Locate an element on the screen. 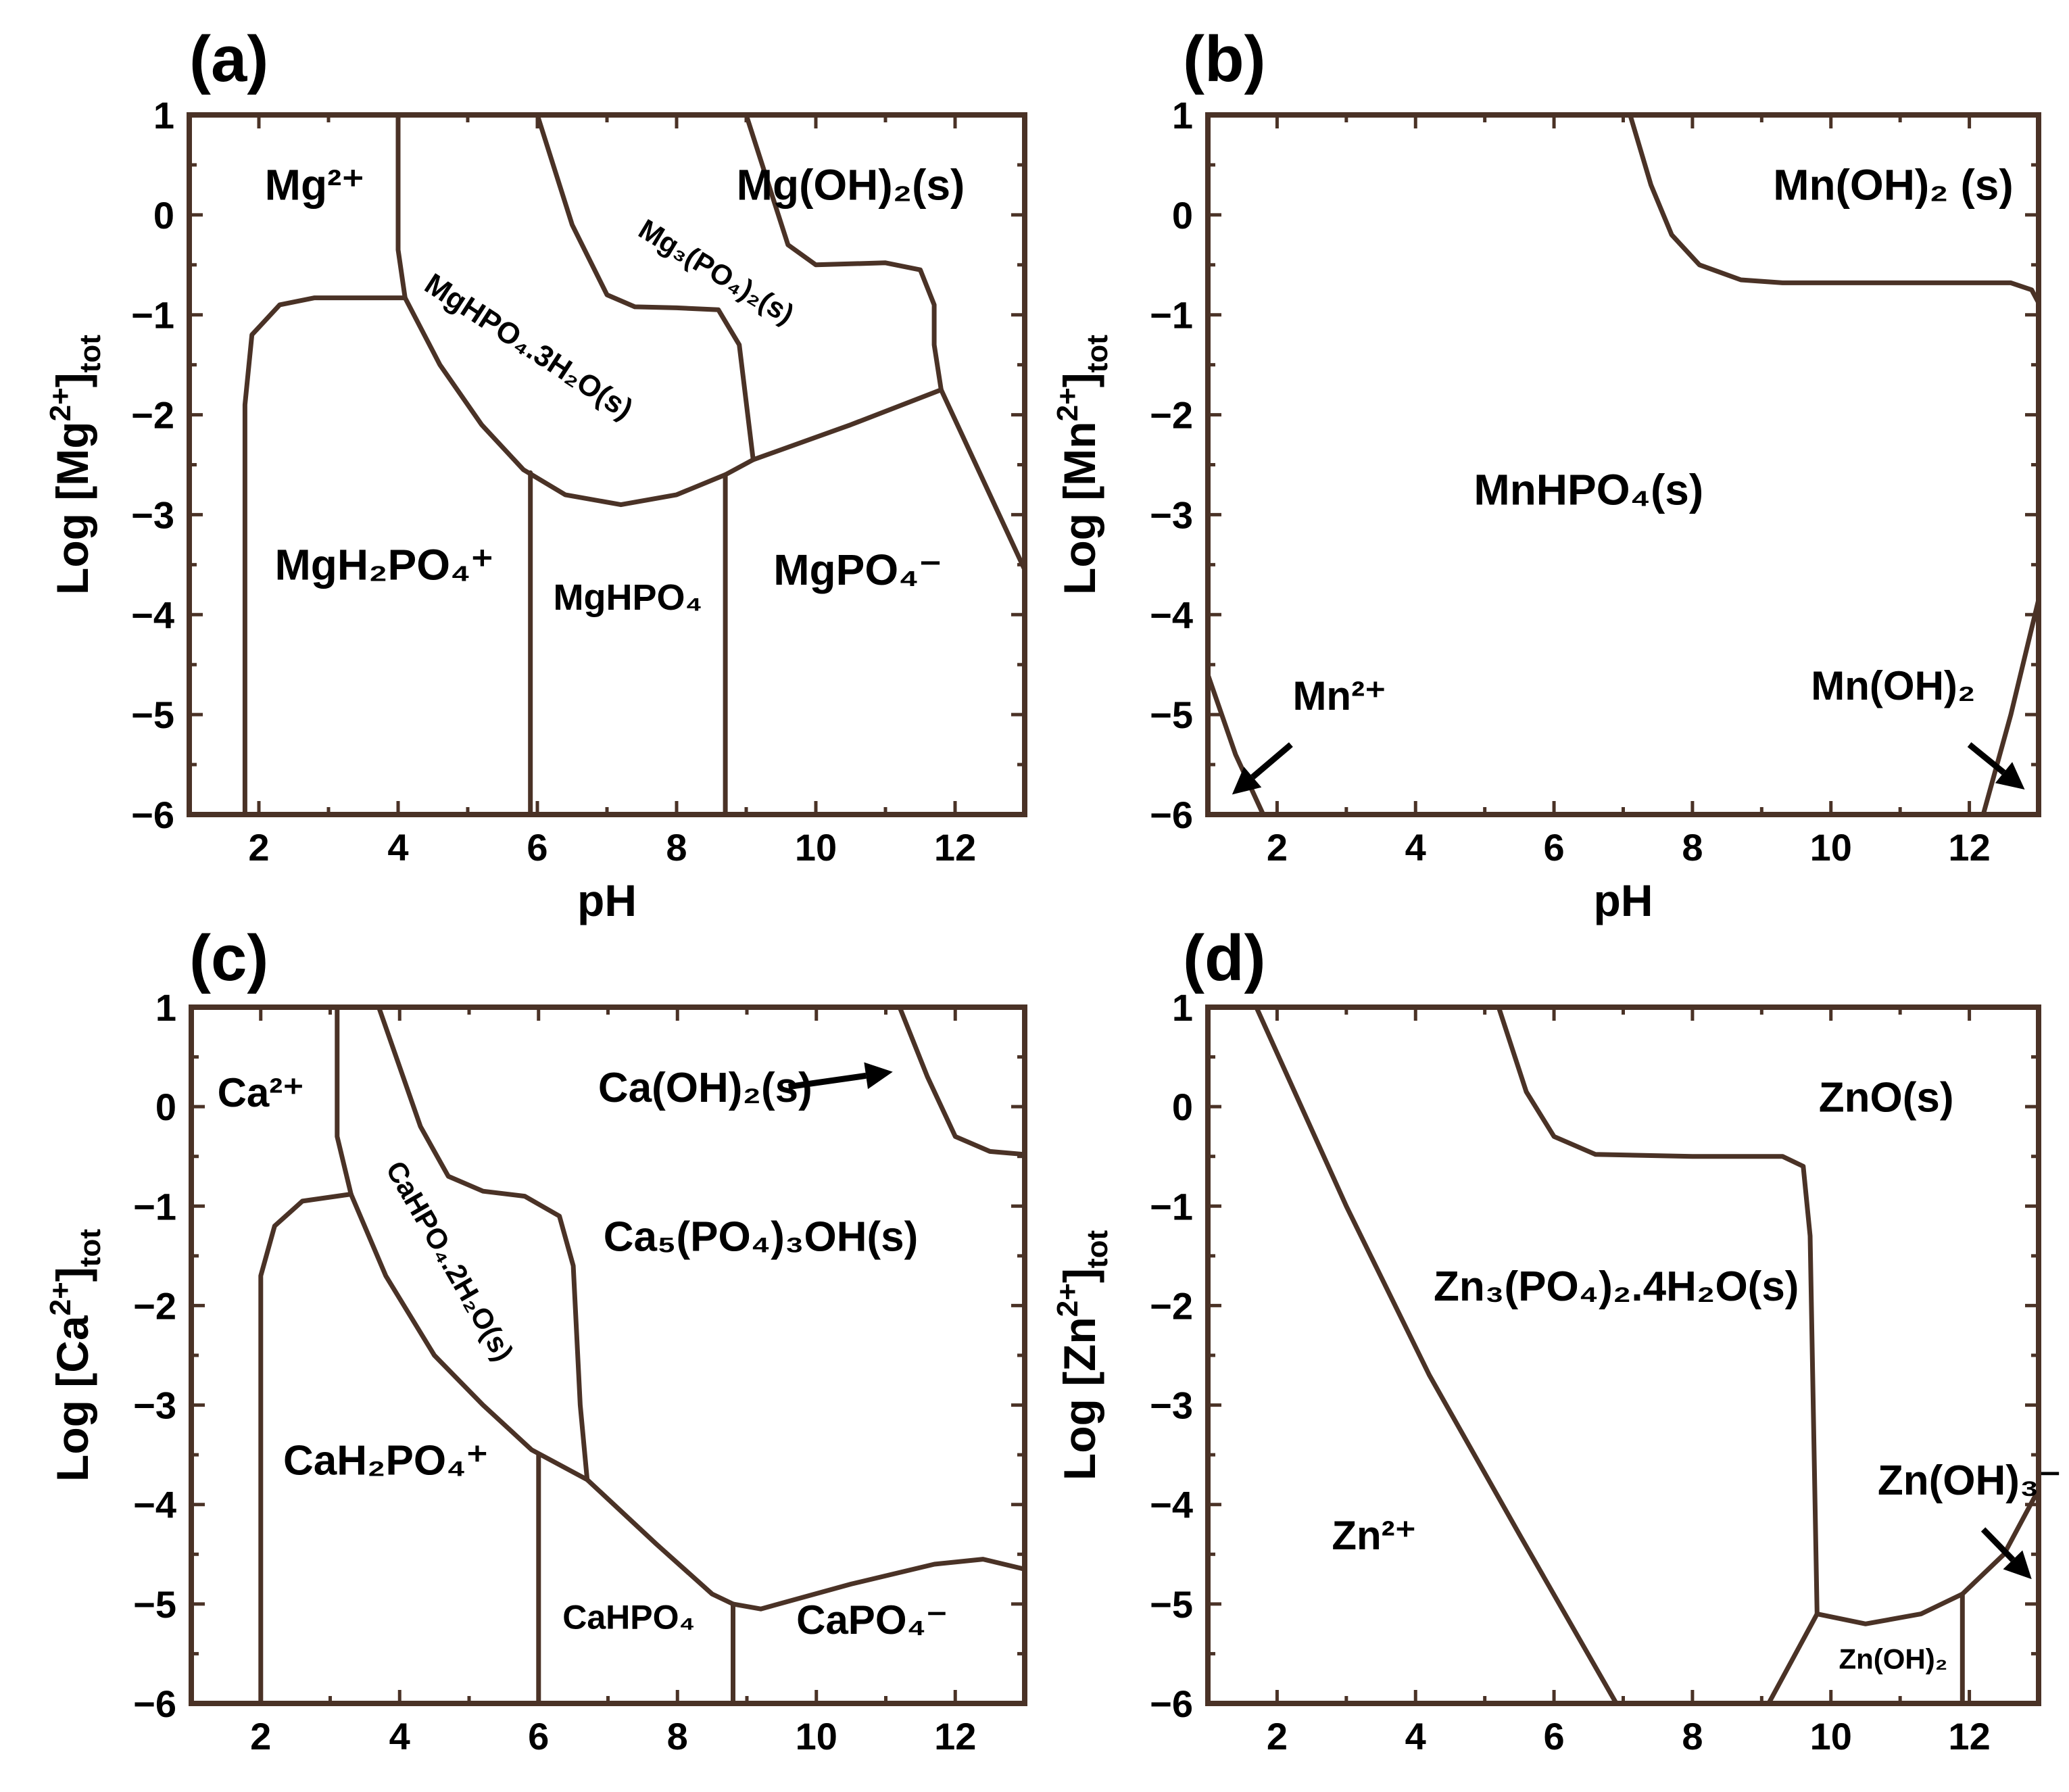  region-label-mgpo4: MgPO₄⁻ is located at coordinates (857, 570).